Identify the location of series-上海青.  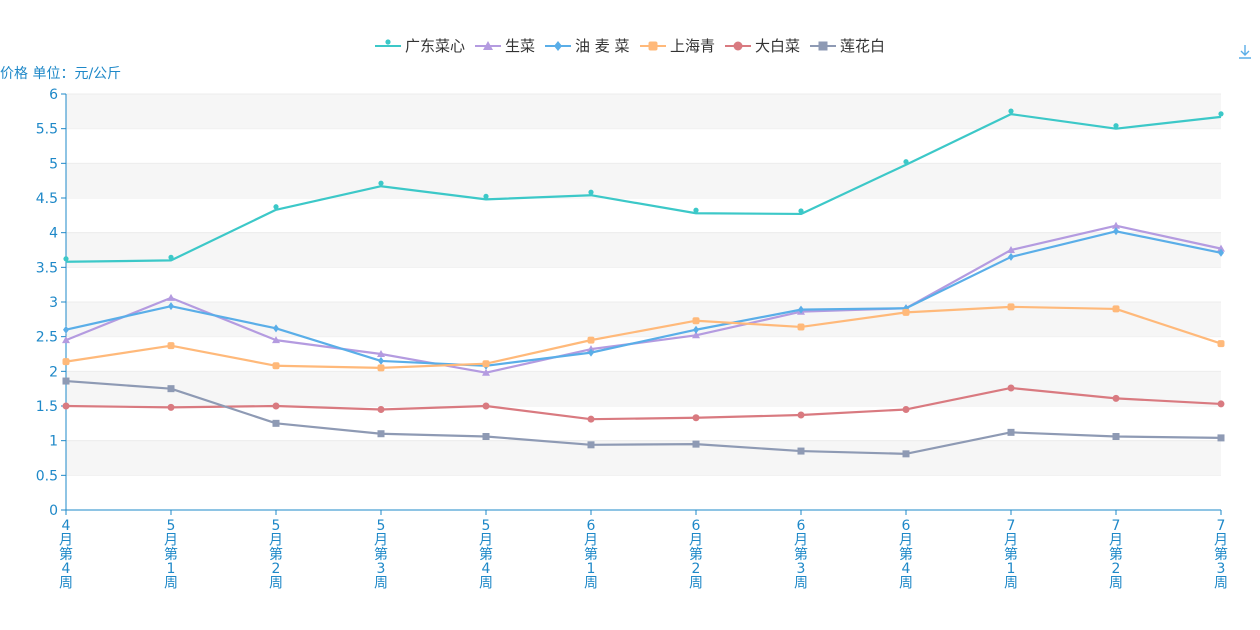
(643, 337).